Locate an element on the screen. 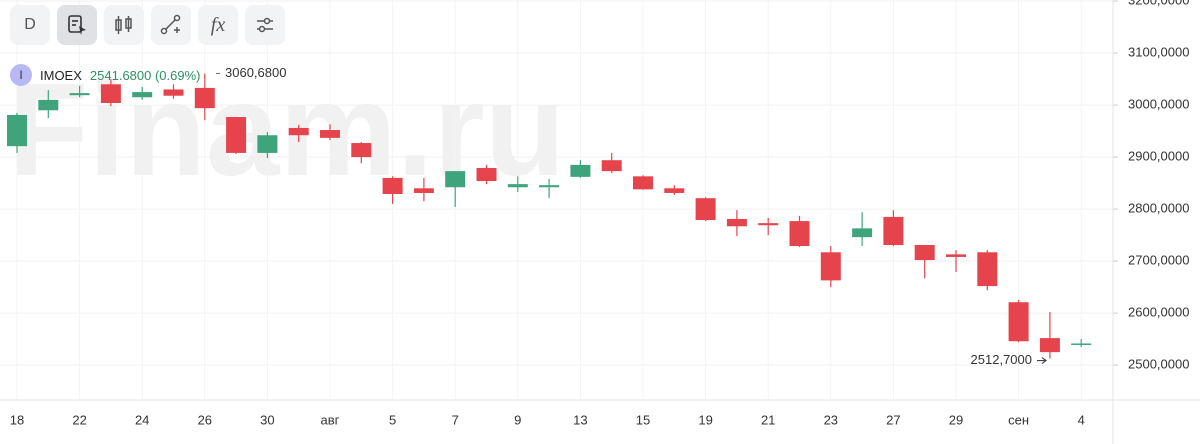 Image resolution: width=1200 pixels, height=444 pixels. y-tick-label: 2700,0000 is located at coordinates (1158, 260).